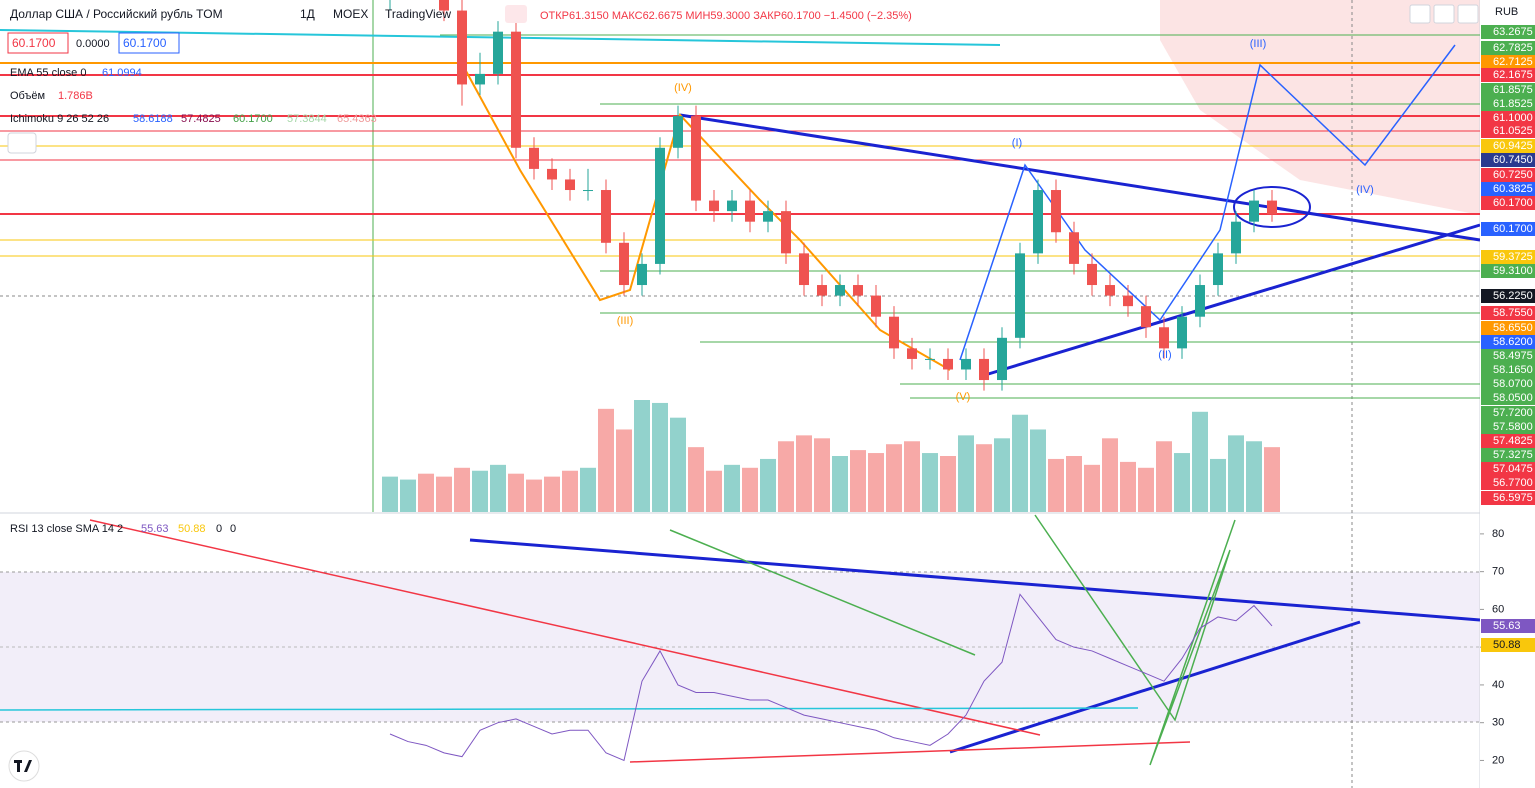 The height and width of the screenshot is (788, 1535). I want to click on price-label: 61.0525, so click(1513, 131).